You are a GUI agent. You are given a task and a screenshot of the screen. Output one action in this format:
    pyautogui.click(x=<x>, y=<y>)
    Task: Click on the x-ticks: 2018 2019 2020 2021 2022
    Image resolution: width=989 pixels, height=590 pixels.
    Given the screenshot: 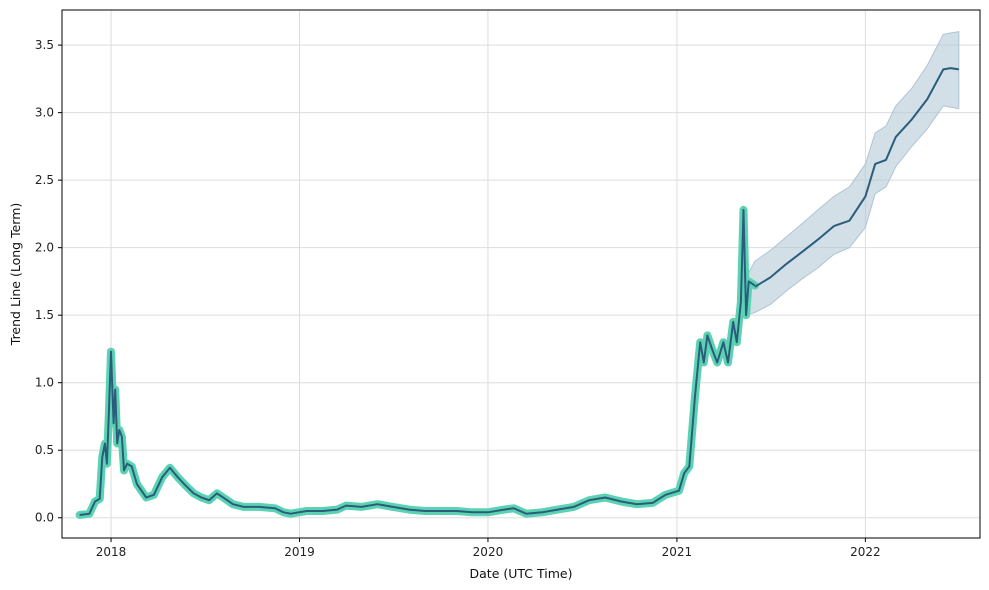 What is the action you would take?
    pyautogui.click(x=488, y=548)
    